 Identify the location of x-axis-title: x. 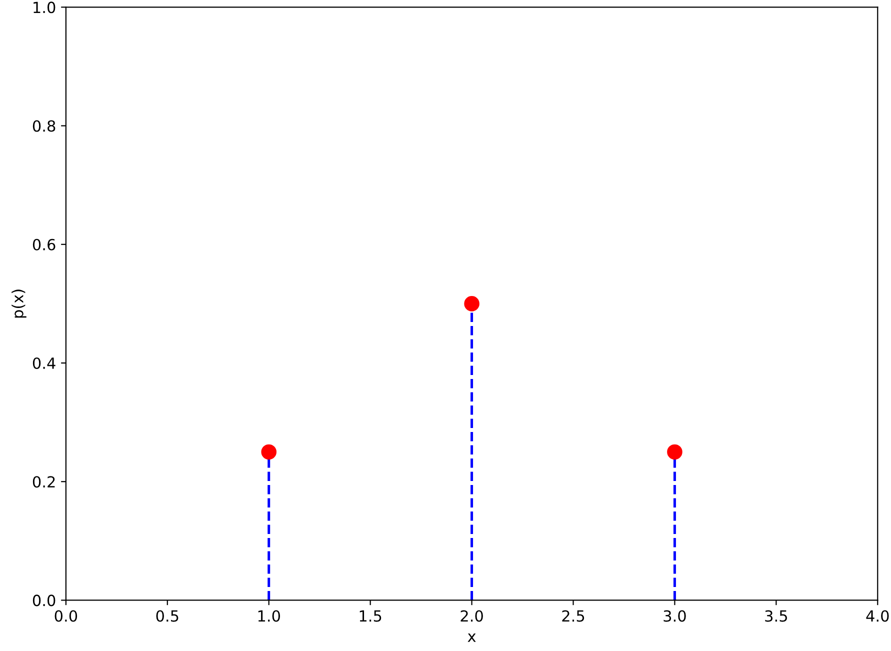
(472, 638).